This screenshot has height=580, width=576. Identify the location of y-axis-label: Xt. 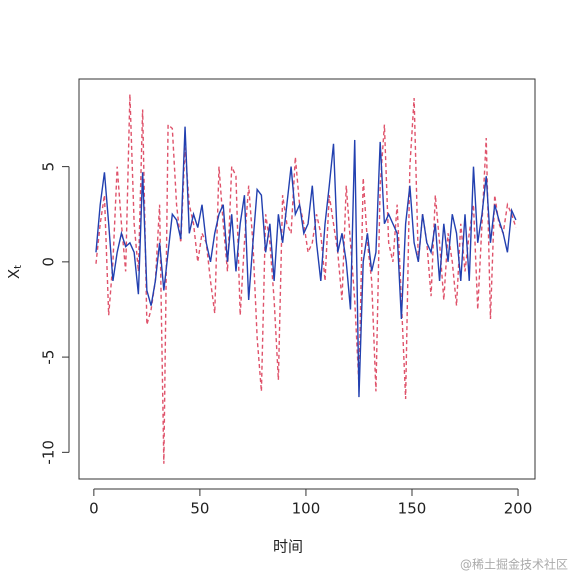
(15, 272).